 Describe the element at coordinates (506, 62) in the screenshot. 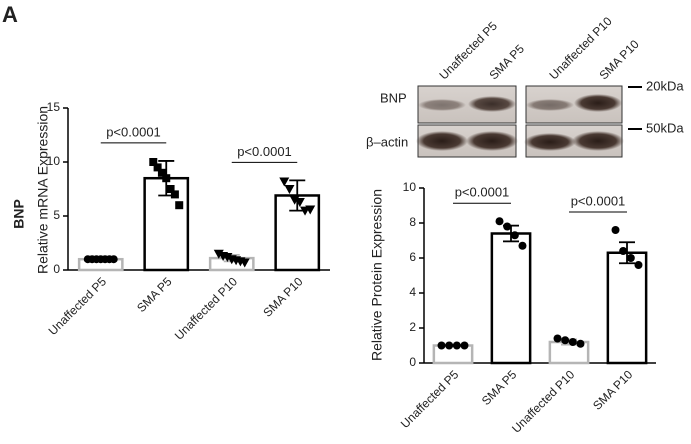

I see `lane-label: SMA P5` at that location.